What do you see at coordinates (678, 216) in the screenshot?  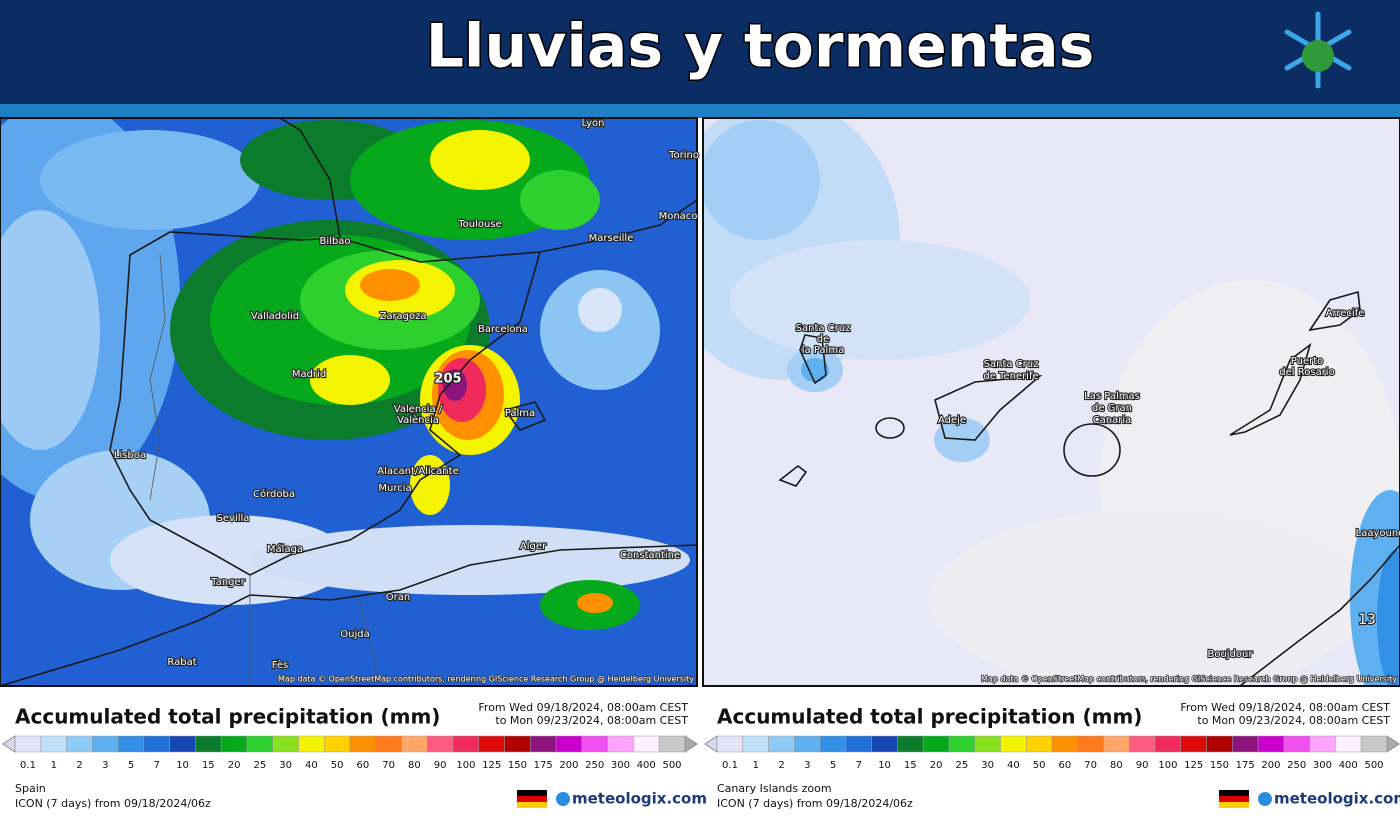 I see `city-label: Monaco` at bounding box center [678, 216].